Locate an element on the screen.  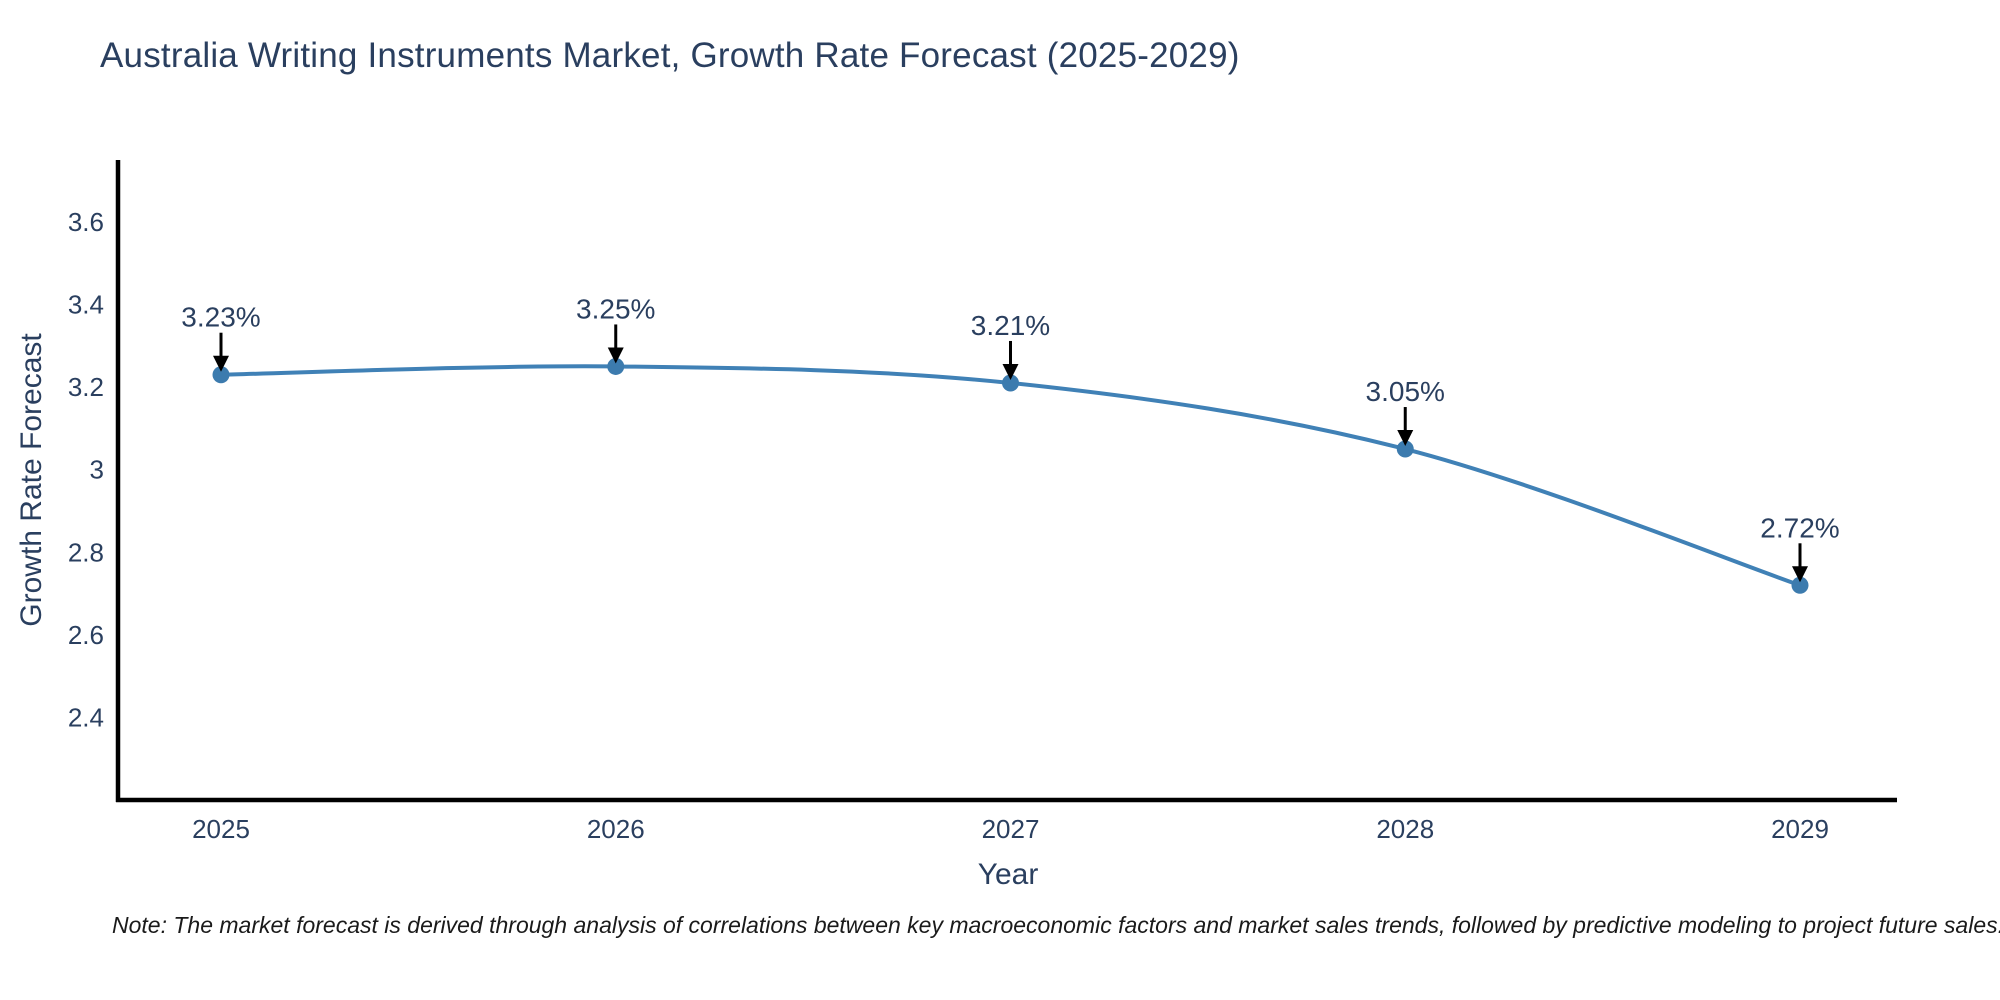
point-annotation: 3.21% is located at coordinates (1010, 345).